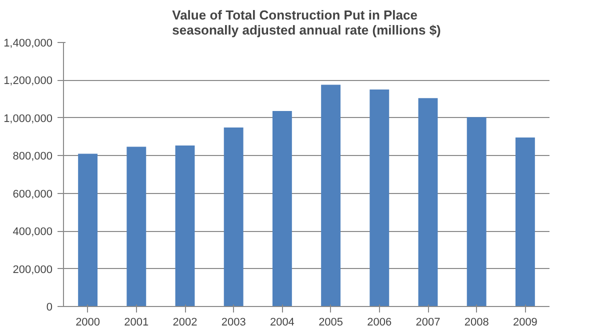  Describe the element at coordinates (32, 270) in the screenshot. I see `y-tick-label: 200,000` at that location.